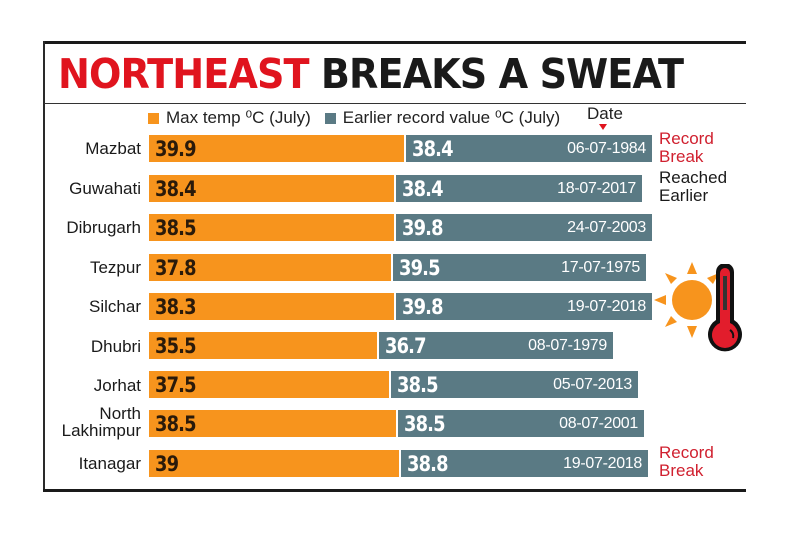 The height and width of the screenshot is (534, 800). I want to click on chart-title: NORTHEAST BREAKS A SWEAT, so click(371, 74).